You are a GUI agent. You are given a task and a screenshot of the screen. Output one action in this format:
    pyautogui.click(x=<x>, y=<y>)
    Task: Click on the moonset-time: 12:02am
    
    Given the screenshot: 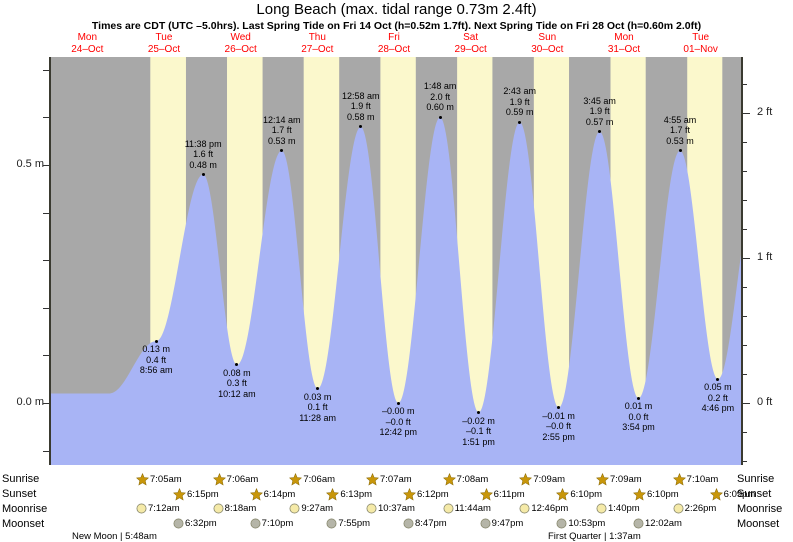 What is the action you would take?
    pyautogui.click(x=663, y=524)
    